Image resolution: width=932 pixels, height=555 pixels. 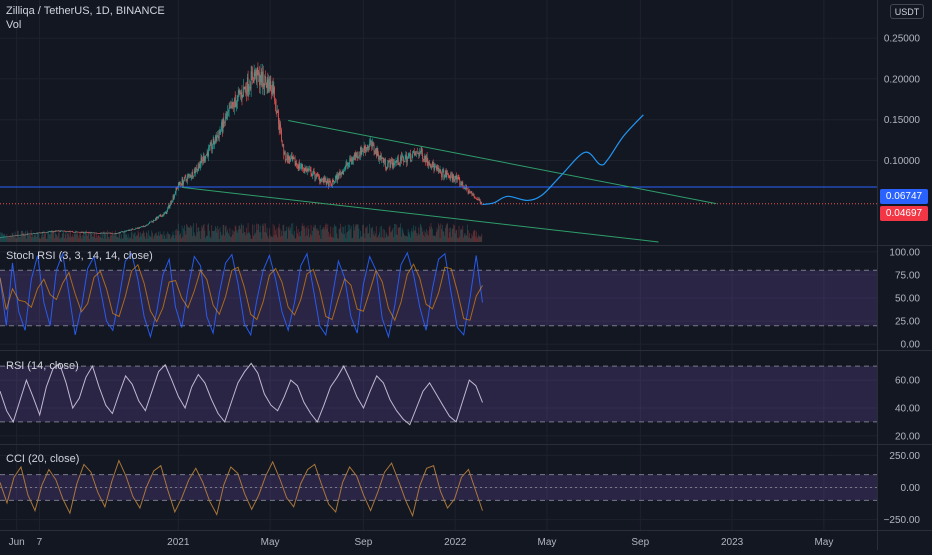 What do you see at coordinates (42, 459) in the screenshot?
I see `cci-legend: CCI (20, close)` at bounding box center [42, 459].